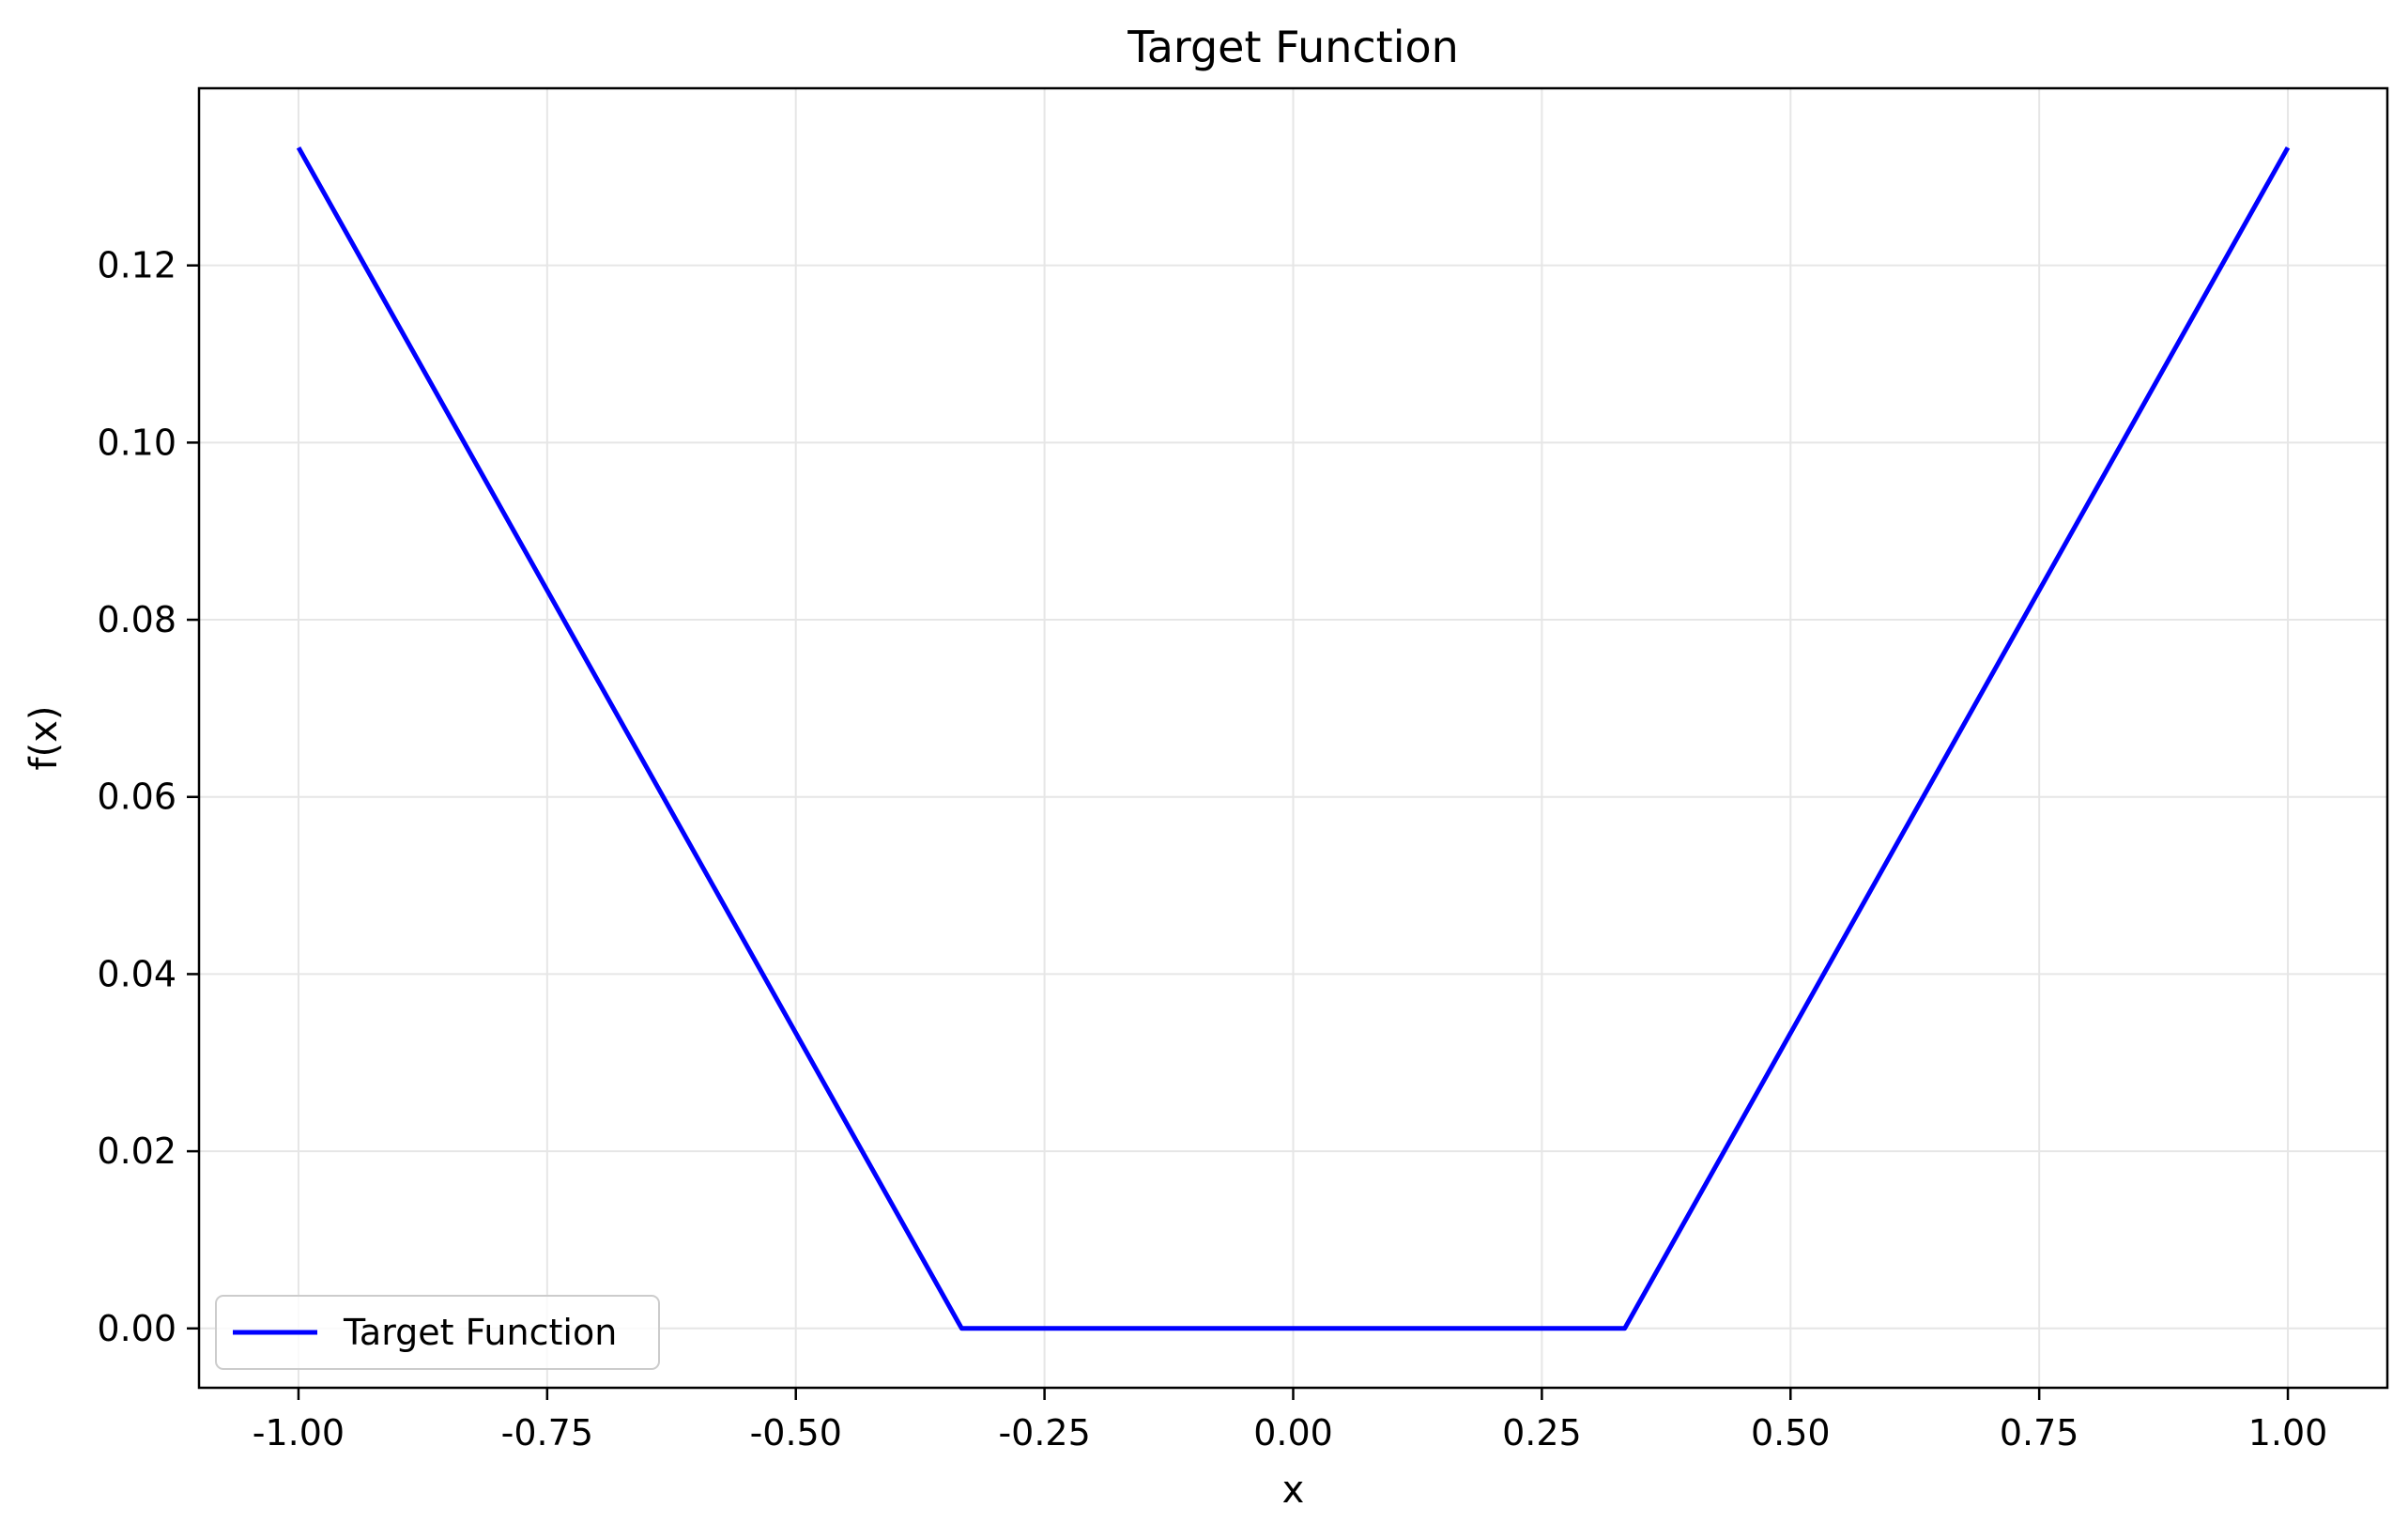 This screenshot has width=2408, height=1538. What do you see at coordinates (796, 1432) in the screenshot?
I see `x-tick-label: -0.50` at bounding box center [796, 1432].